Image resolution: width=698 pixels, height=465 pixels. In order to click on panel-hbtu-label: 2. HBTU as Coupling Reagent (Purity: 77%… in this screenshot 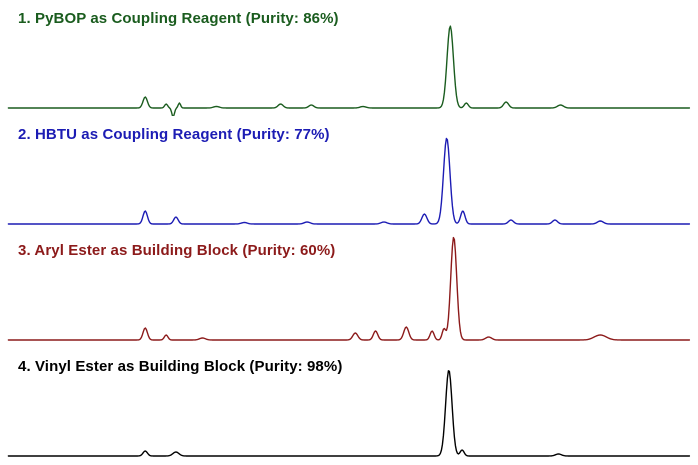, I will do `click(174, 134)`.